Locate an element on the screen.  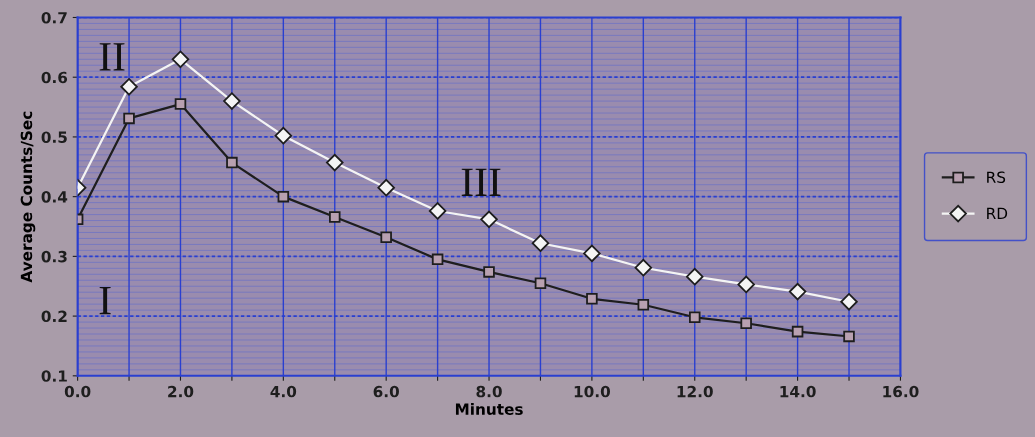
x-tick-label: 8.0 is located at coordinates (489, 391).